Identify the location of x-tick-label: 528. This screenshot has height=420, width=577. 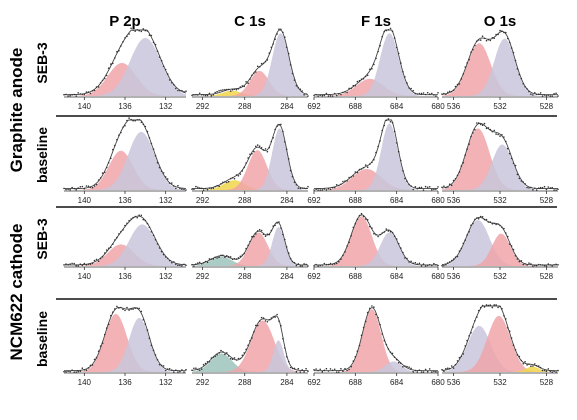
(547, 106).